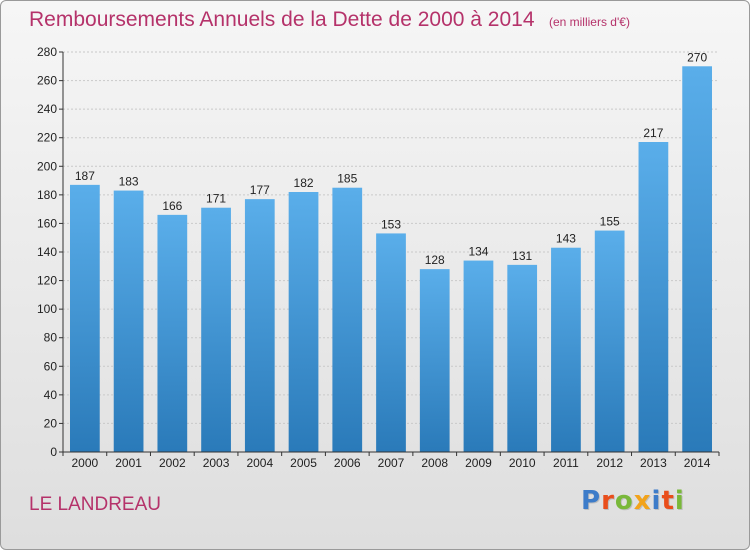 Image resolution: width=750 pixels, height=550 pixels. What do you see at coordinates (259, 325) in the screenshot?
I see `bar-2004` at bounding box center [259, 325].